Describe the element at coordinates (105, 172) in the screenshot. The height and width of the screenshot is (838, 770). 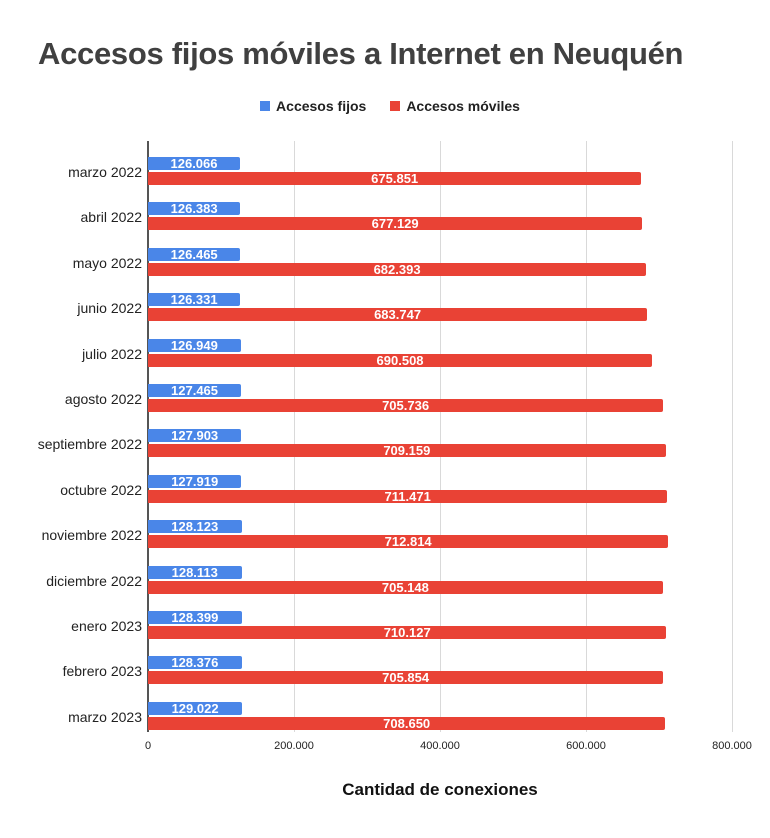
I see `y-category-label: marzo 2022` at that location.